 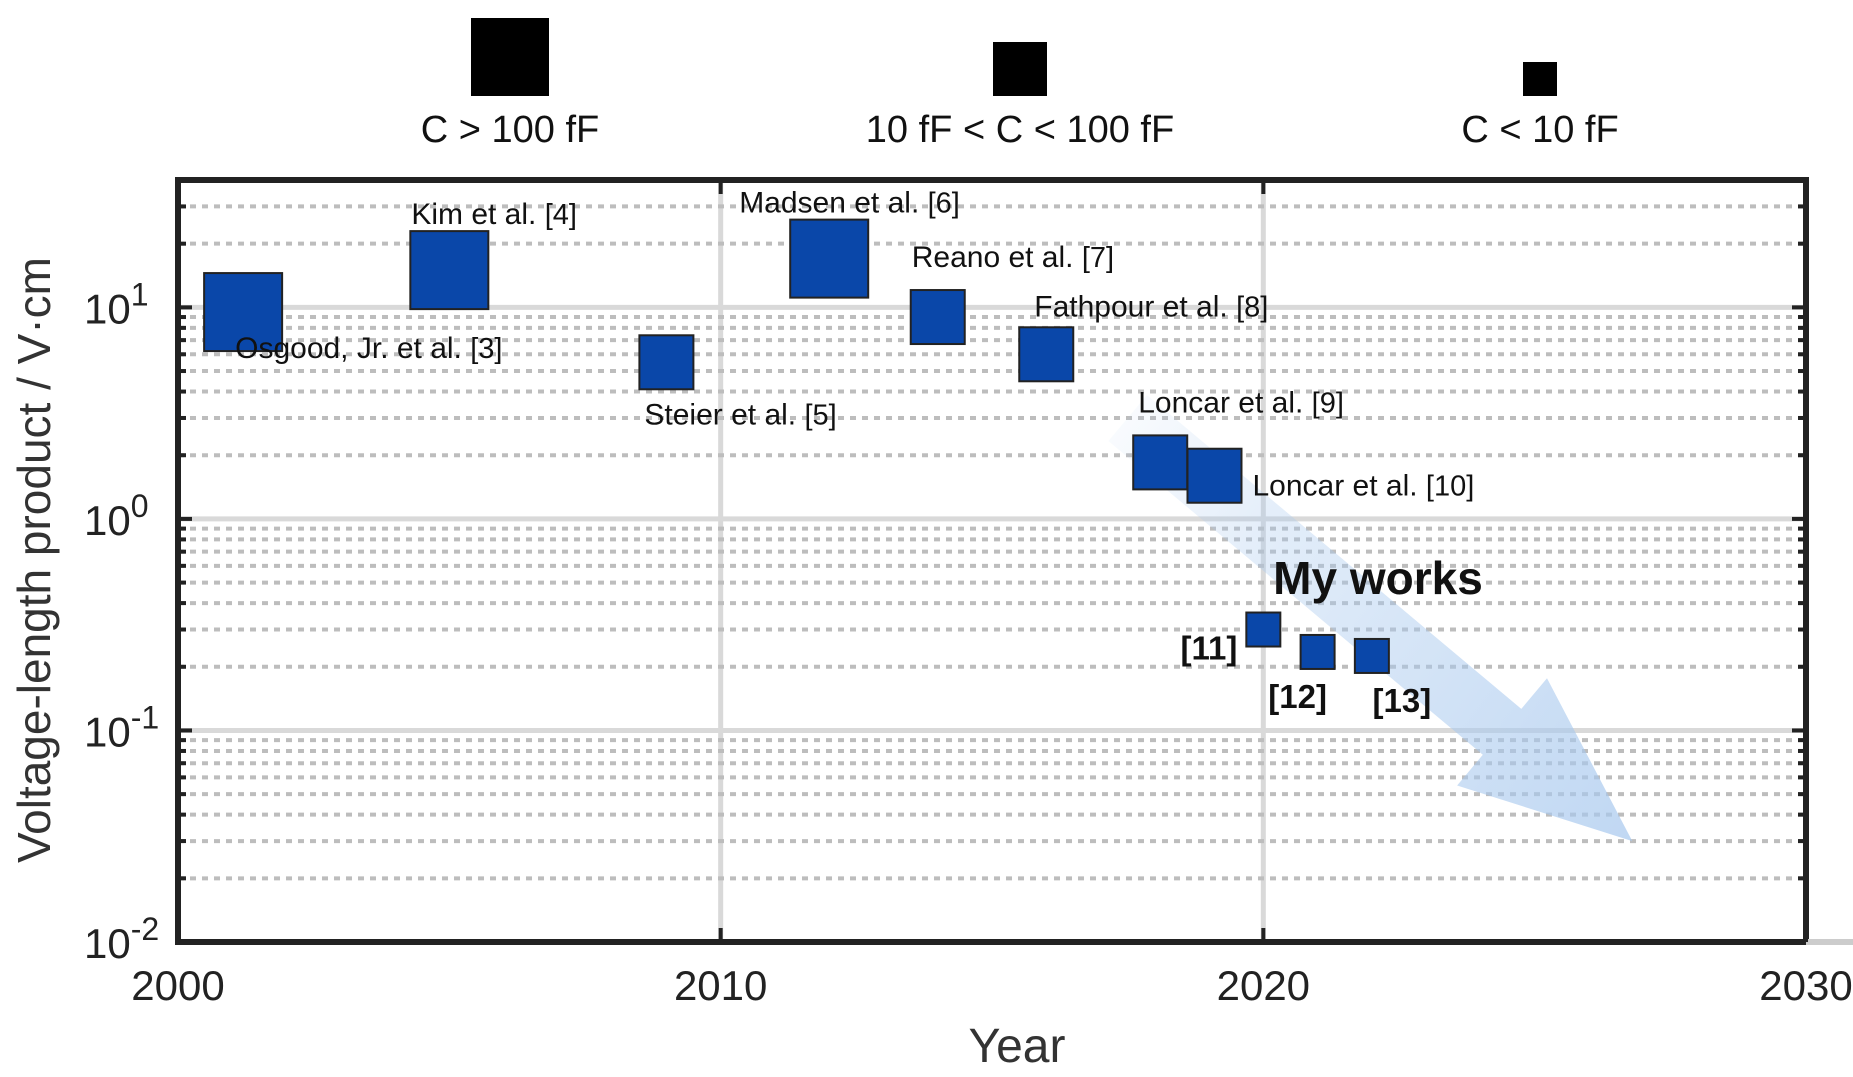 I want to click on point-label: Loncar et al. [9], so click(x=1241, y=402).